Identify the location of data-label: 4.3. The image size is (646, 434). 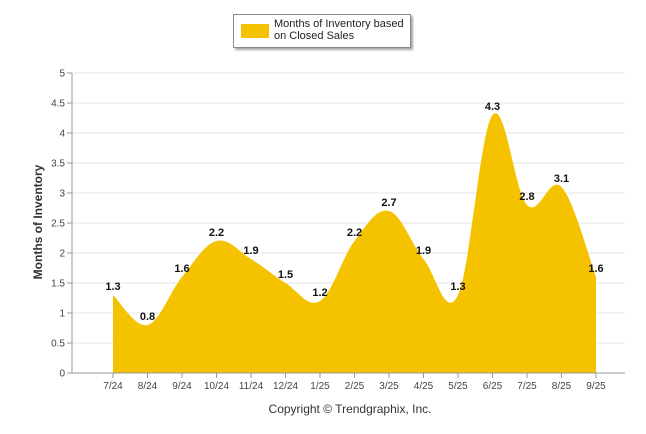
(492, 107).